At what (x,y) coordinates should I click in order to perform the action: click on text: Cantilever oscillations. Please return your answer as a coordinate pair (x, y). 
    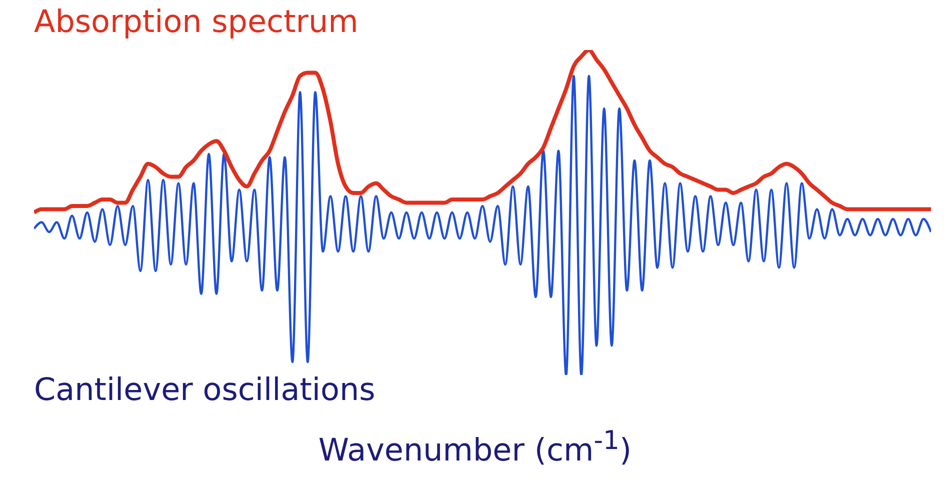
    Looking at the image, I should click on (205, 390).